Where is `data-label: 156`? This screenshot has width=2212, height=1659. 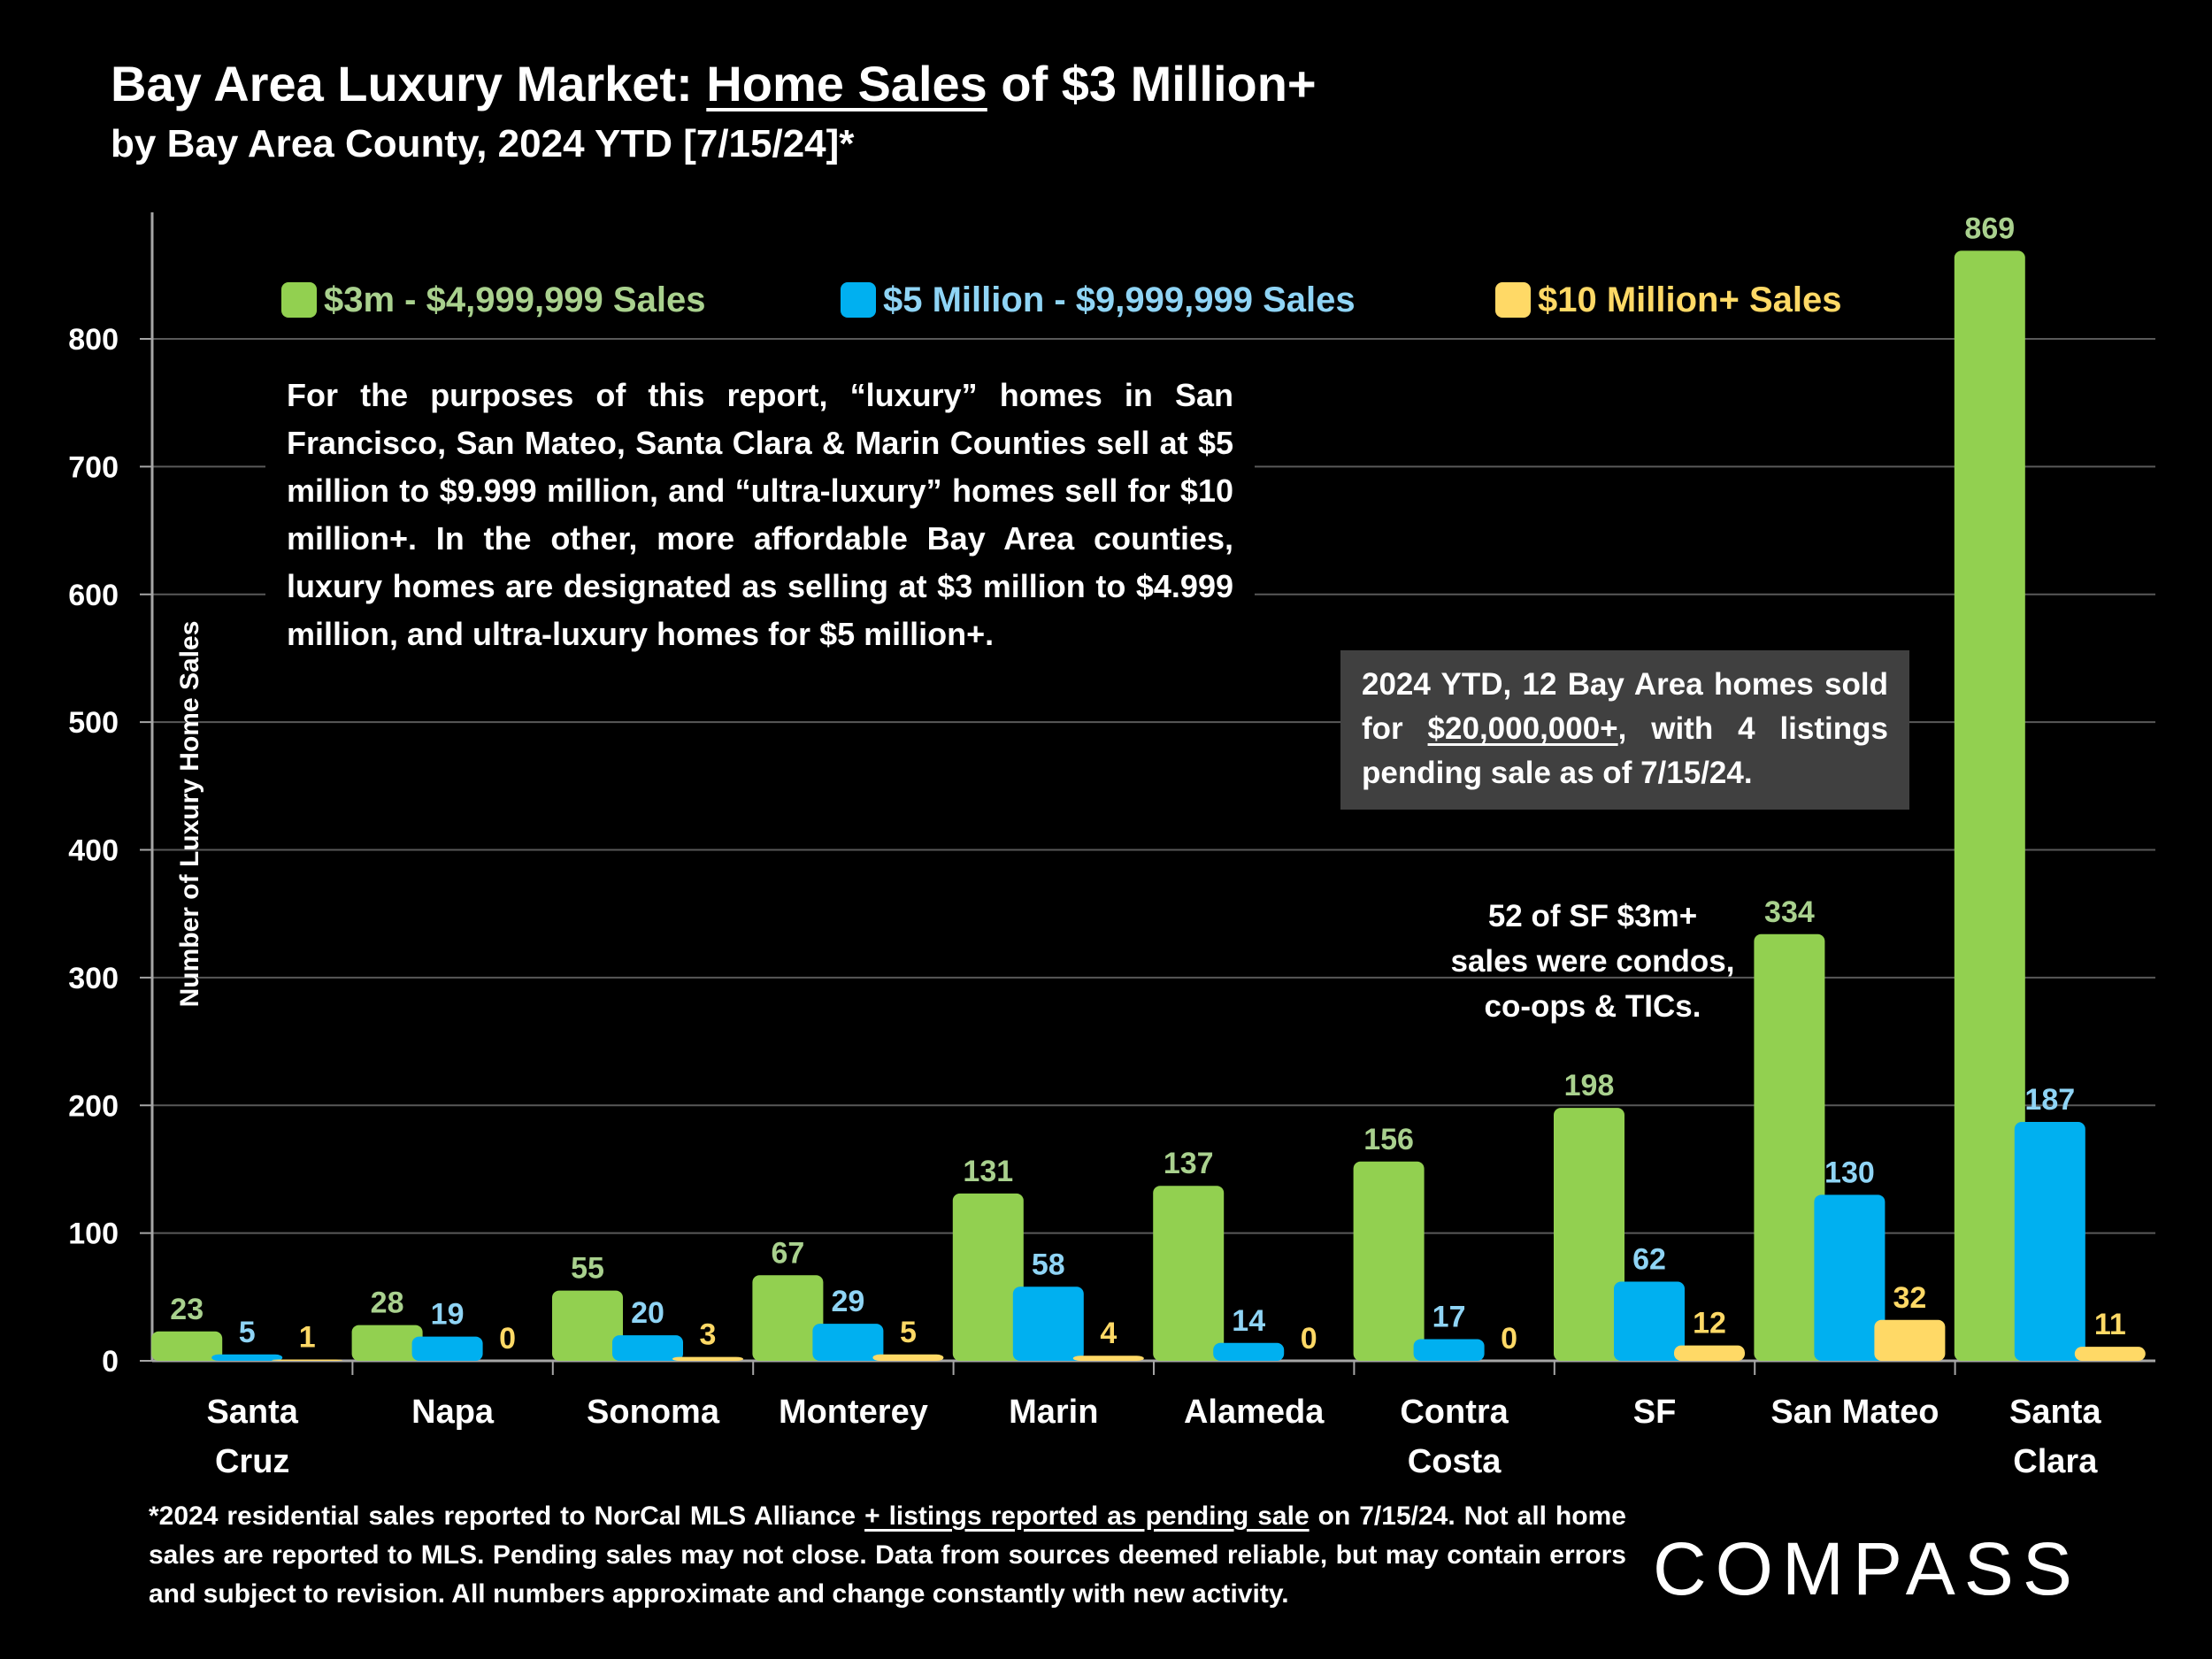
data-label: 156 is located at coordinates (1389, 1139).